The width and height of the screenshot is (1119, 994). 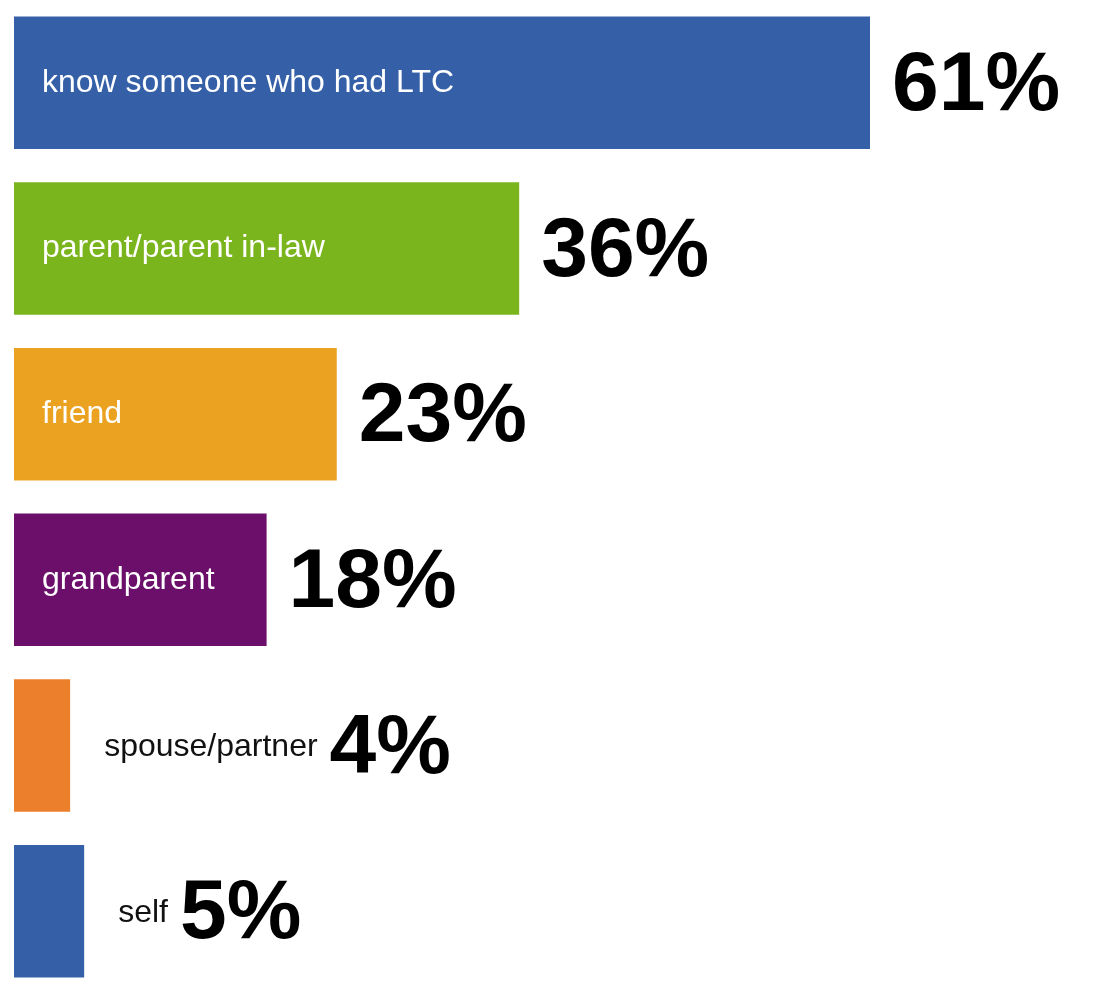 I want to click on data-label: 5%, so click(x=240, y=909).